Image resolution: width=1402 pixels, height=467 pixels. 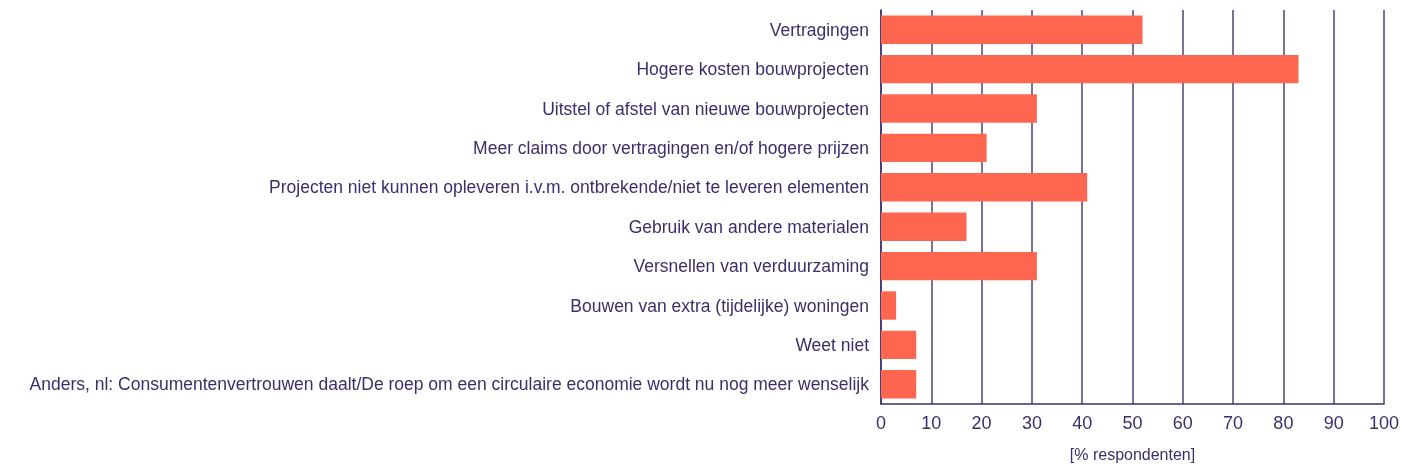 I want to click on y-tick-label: Hogere kosten bouwprojecten, so click(x=752, y=69).